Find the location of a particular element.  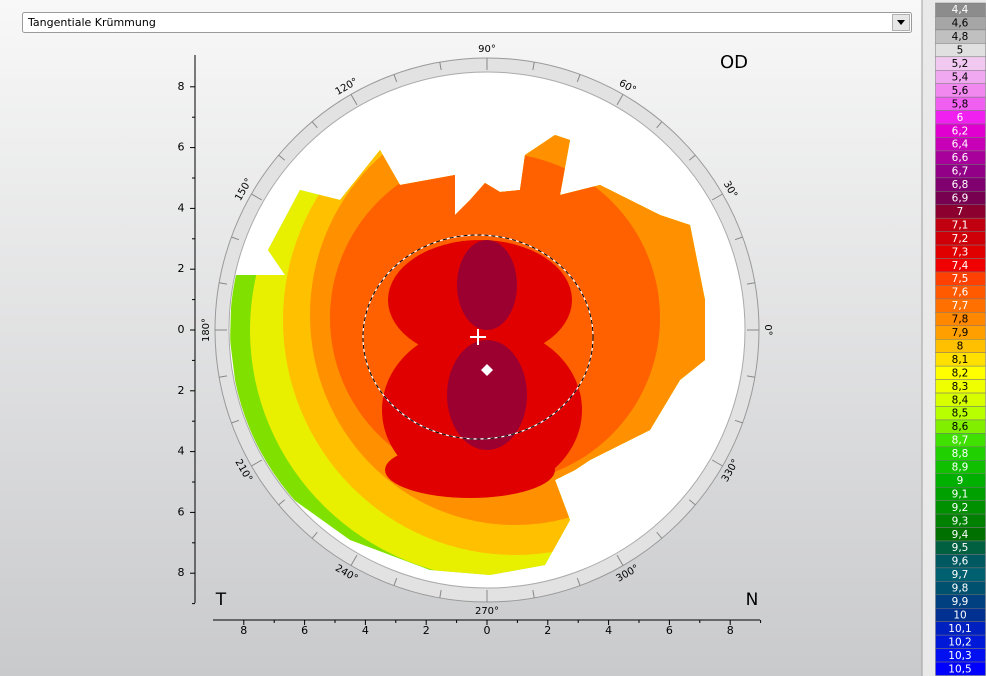

pupil-center is located at coordinates (478, 337).